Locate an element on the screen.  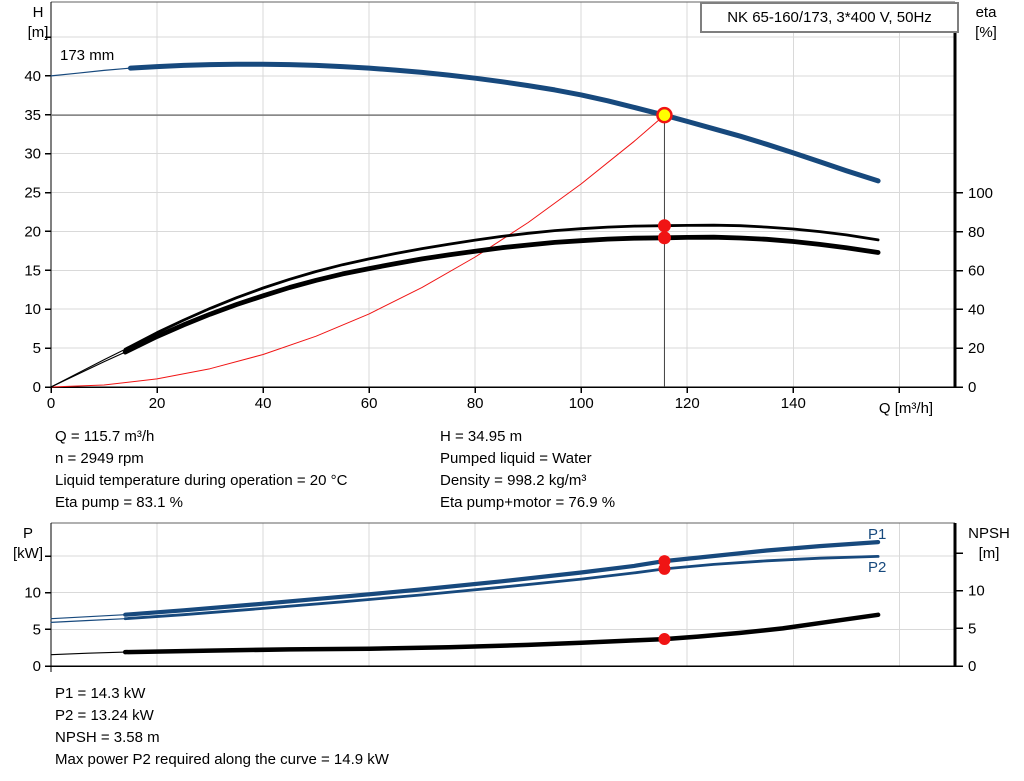
tick-label-y-left: 15 is located at coordinates (32, 270).